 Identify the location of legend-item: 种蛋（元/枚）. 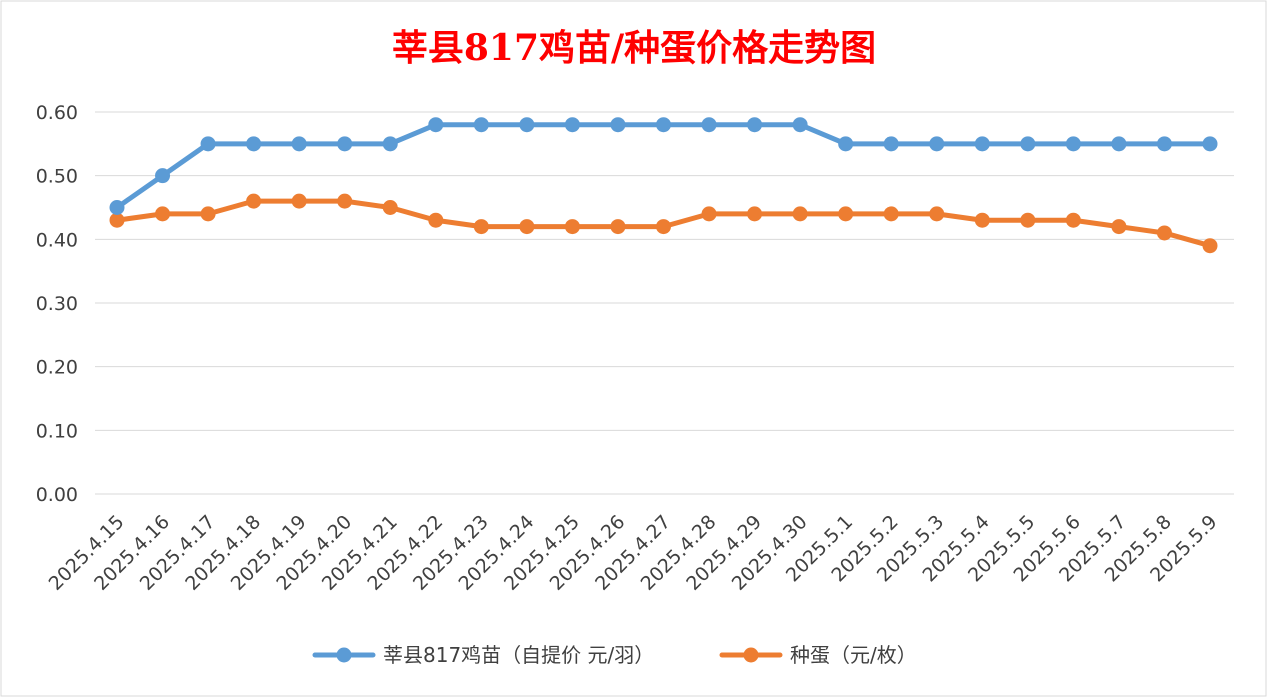
(818, 655).